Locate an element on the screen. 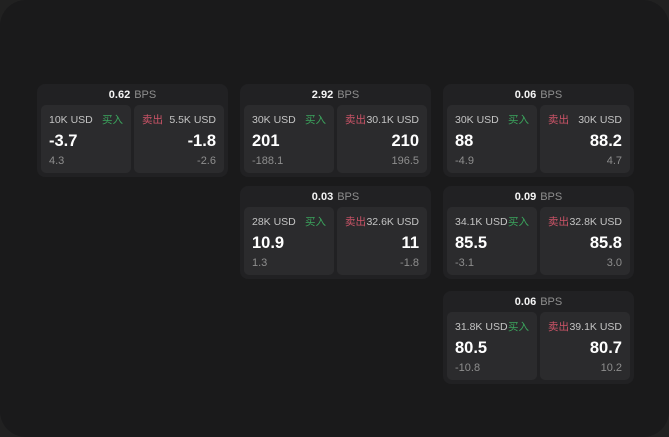 The height and width of the screenshot is (437, 669). sell-quote-tile: 卖出 5.5K USD -1.8 -2.6 is located at coordinates (179, 139).